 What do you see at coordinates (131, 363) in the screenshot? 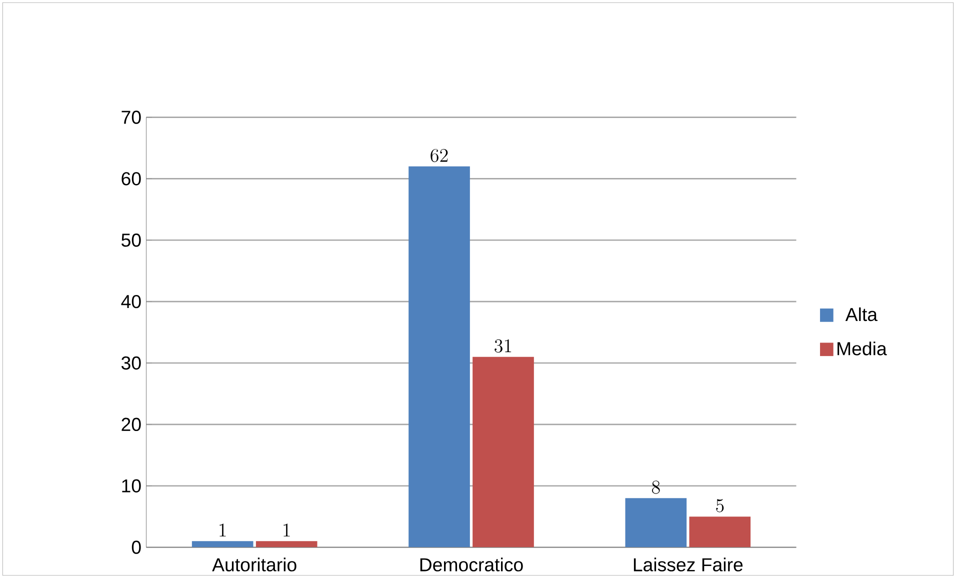
I see `y-tick-label: 30` at bounding box center [131, 363].